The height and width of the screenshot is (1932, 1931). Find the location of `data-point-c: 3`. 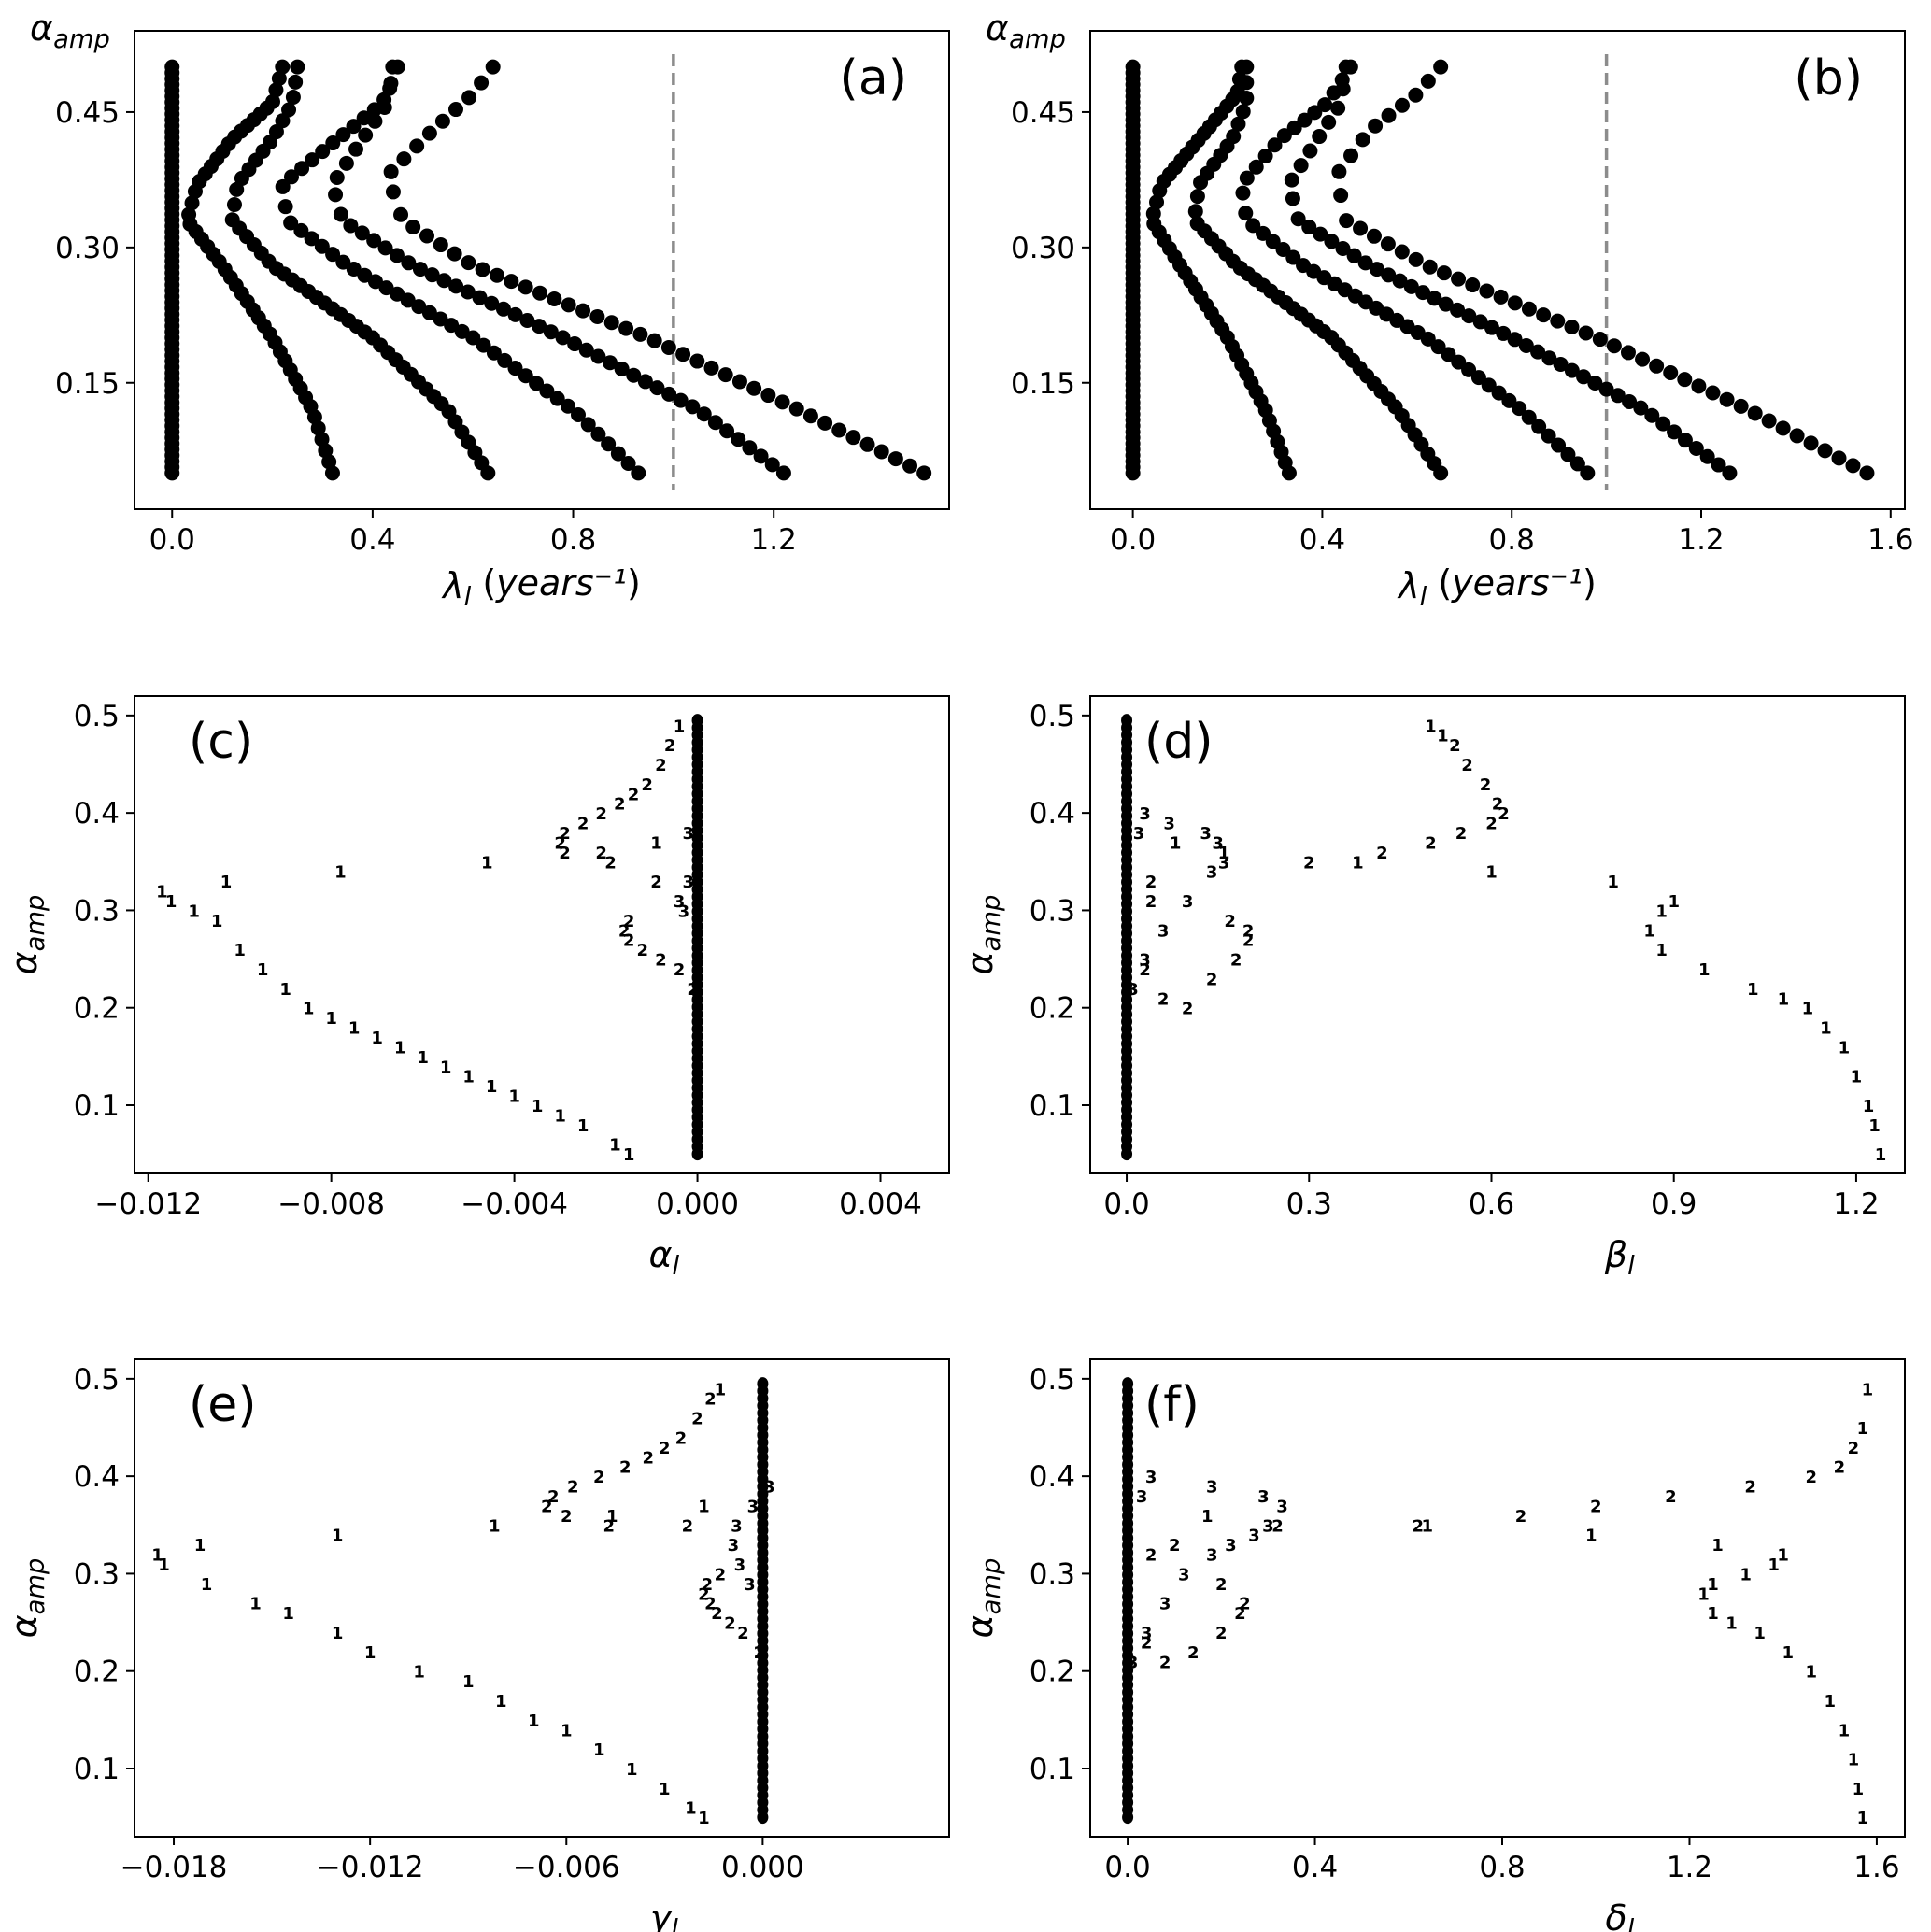

data-point-c: 3 is located at coordinates (697, 853).